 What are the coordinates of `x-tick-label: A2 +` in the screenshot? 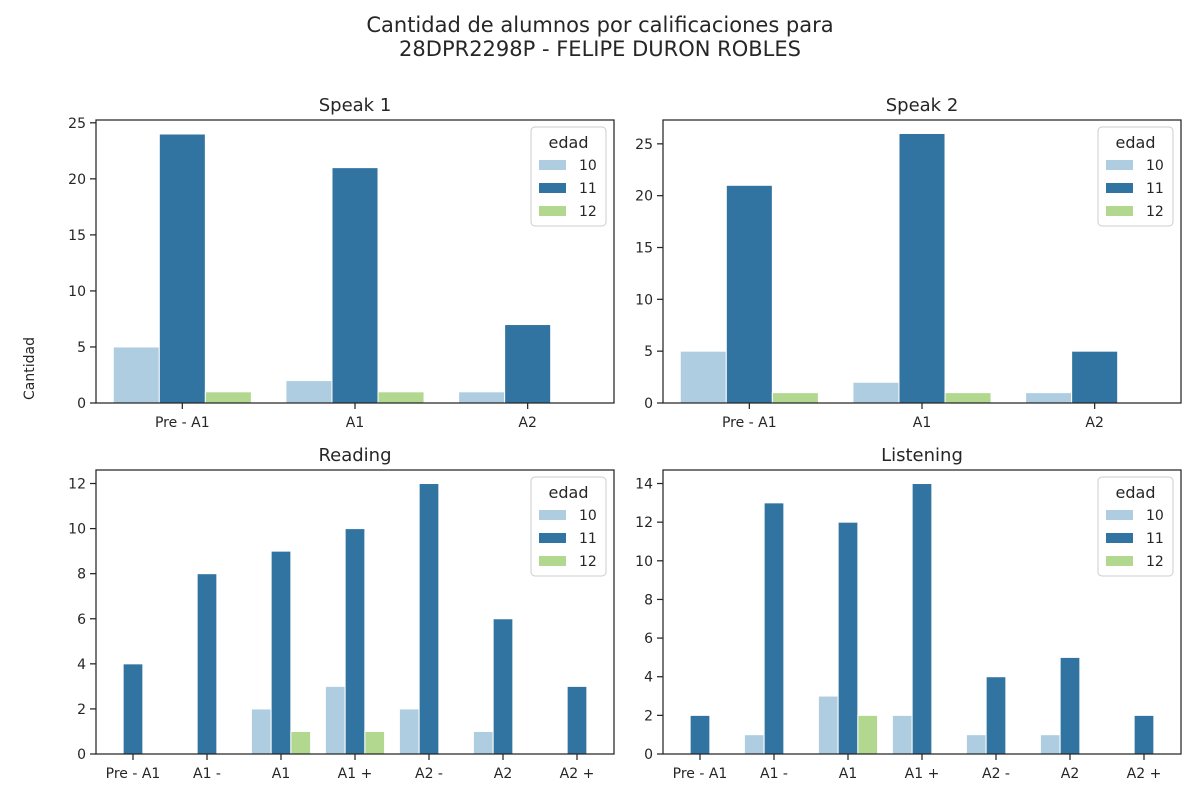 It's located at (577, 774).